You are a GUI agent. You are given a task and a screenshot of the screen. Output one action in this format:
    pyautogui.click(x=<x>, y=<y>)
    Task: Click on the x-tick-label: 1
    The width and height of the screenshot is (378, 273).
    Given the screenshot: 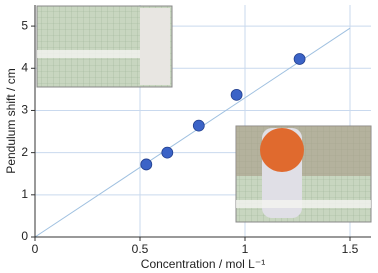 What is the action you would take?
    pyautogui.click(x=245, y=249)
    